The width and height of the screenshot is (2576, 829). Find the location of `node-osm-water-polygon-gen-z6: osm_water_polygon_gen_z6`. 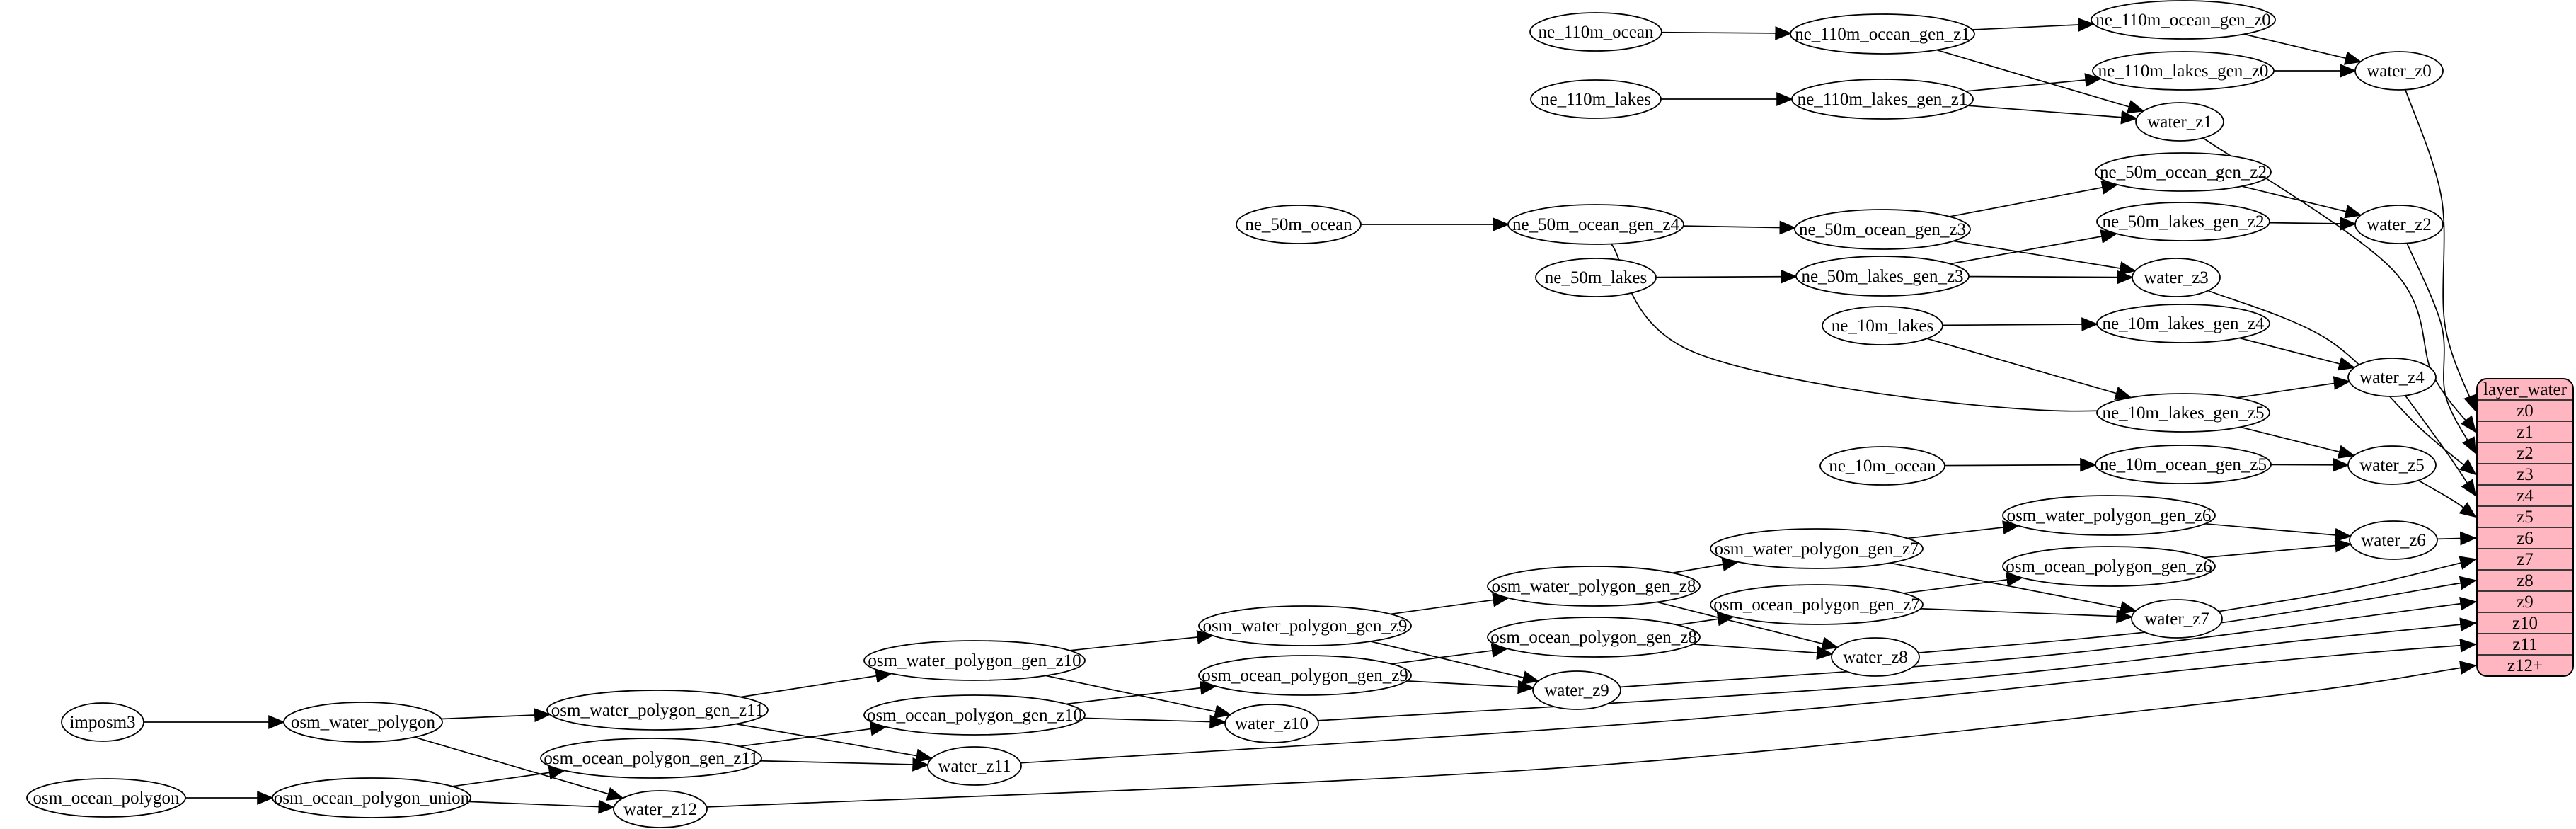

node-osm-water-polygon-gen-z6: osm_water_polygon_gen_z6 is located at coordinates (2109, 515).